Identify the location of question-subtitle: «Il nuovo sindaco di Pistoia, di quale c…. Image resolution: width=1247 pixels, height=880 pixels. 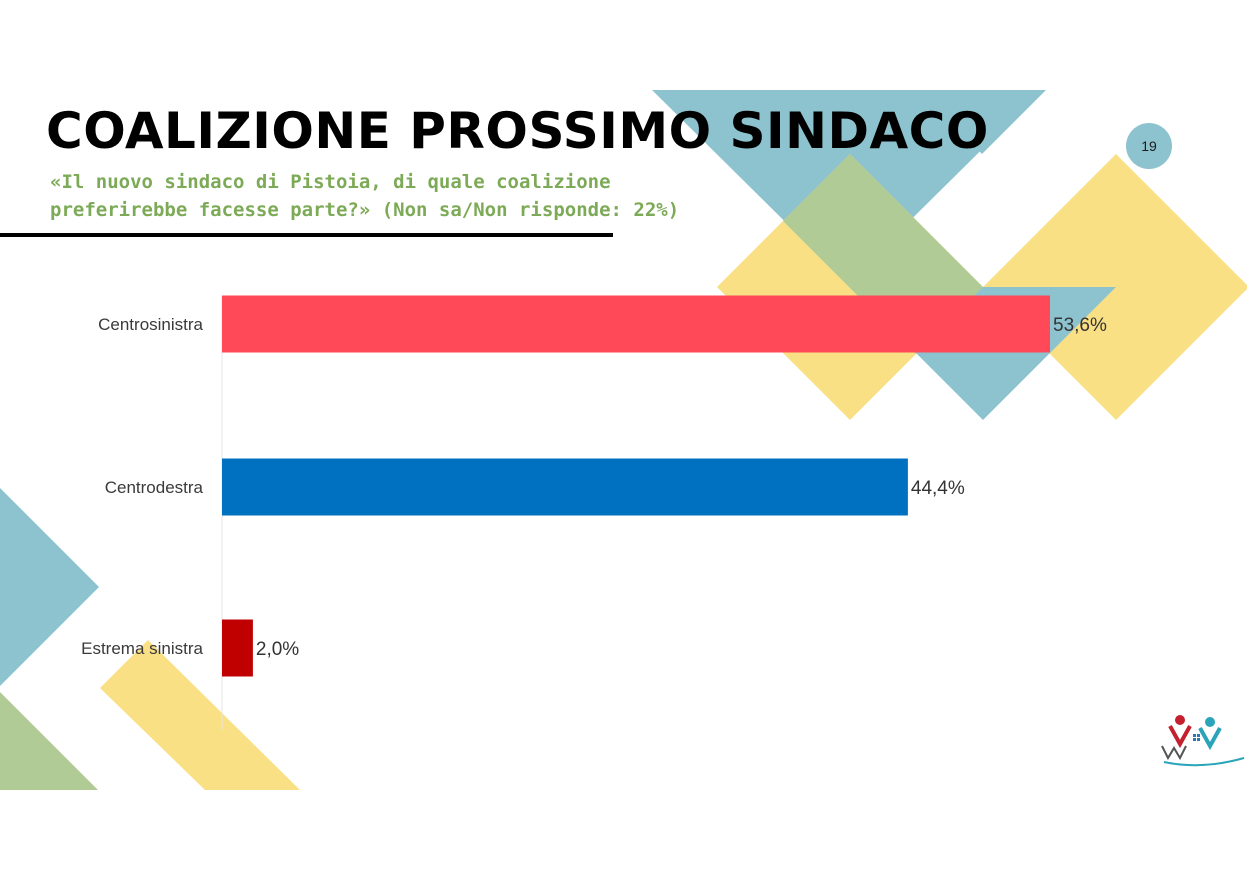
(410, 196).